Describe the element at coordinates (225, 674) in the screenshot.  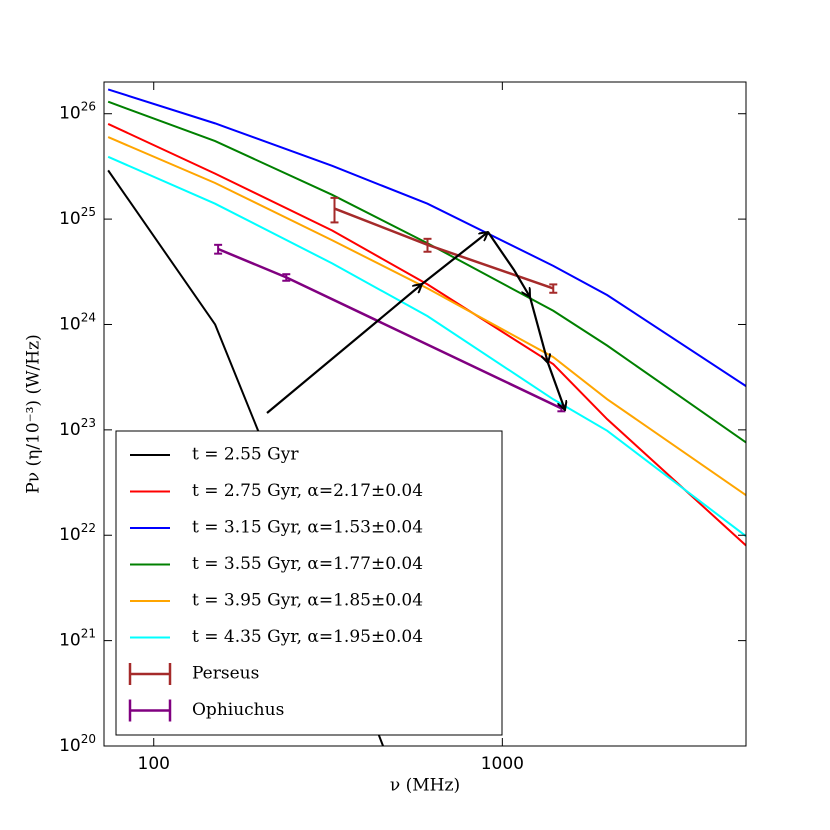
I see `legend-label: Perseus` at that location.